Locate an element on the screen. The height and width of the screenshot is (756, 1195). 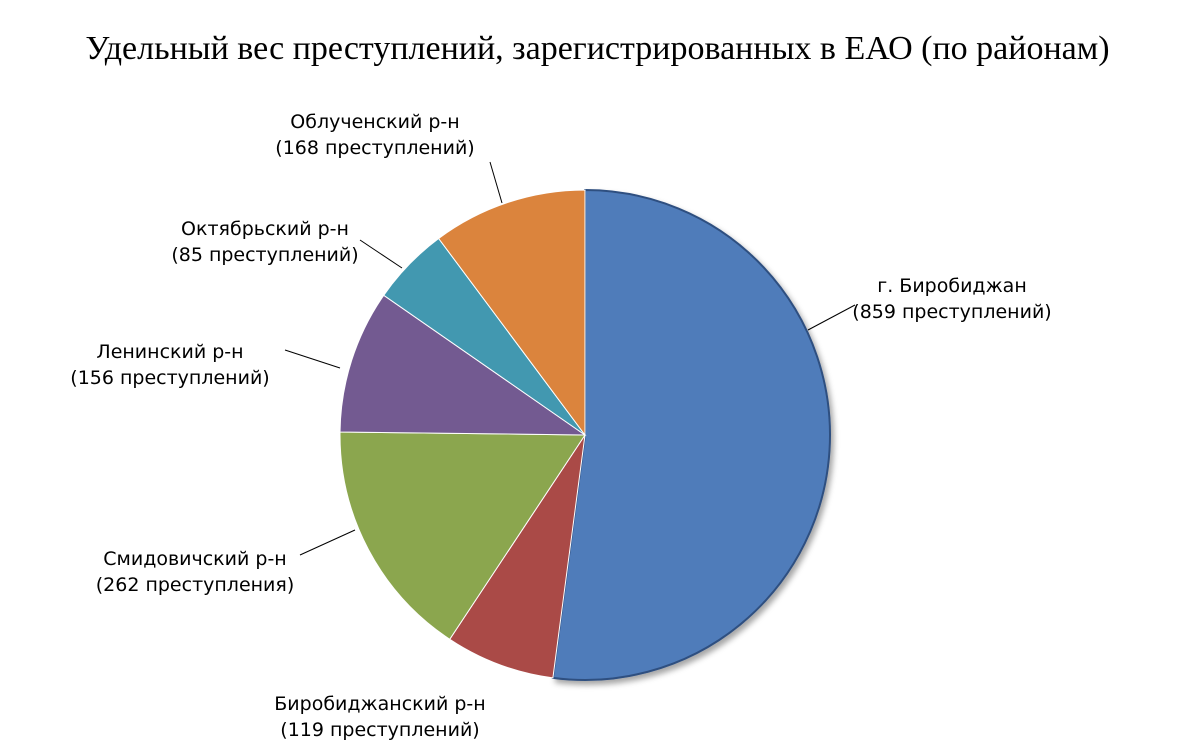
slice-value-label: (168 преступлений) is located at coordinates (374, 148).